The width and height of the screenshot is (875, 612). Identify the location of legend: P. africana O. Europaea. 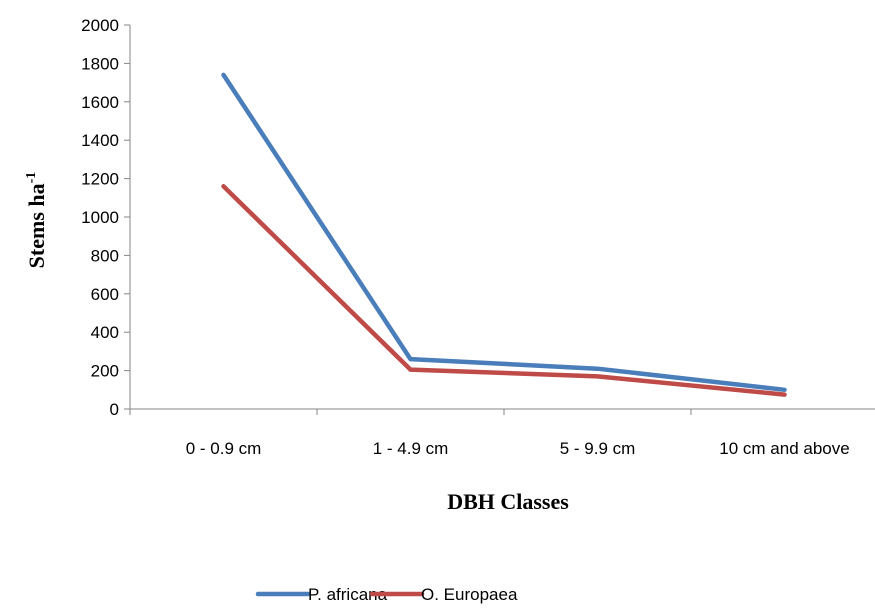
(386, 594).